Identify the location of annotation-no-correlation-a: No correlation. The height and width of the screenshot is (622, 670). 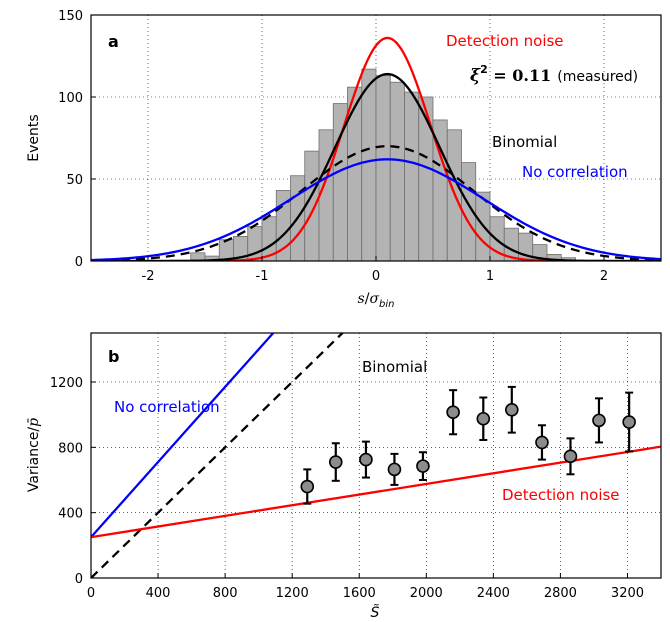
(575, 172).